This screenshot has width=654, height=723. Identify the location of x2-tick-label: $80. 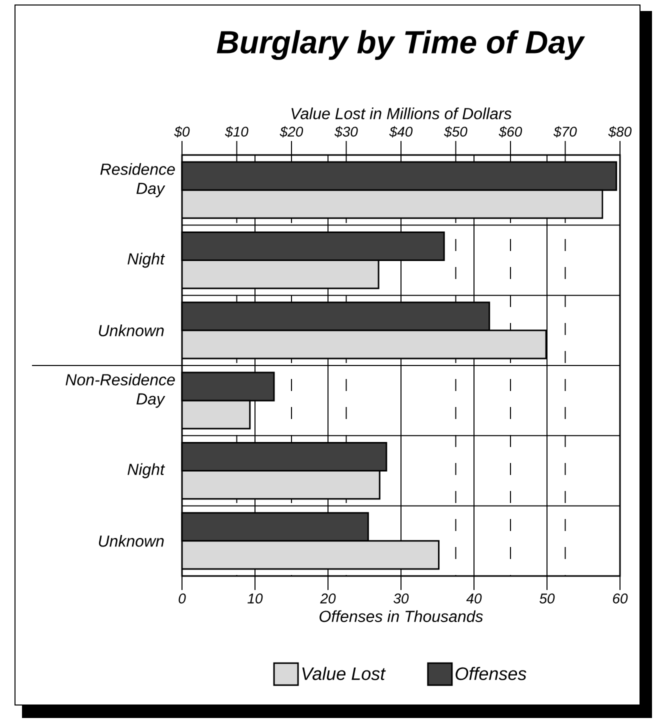
(620, 132).